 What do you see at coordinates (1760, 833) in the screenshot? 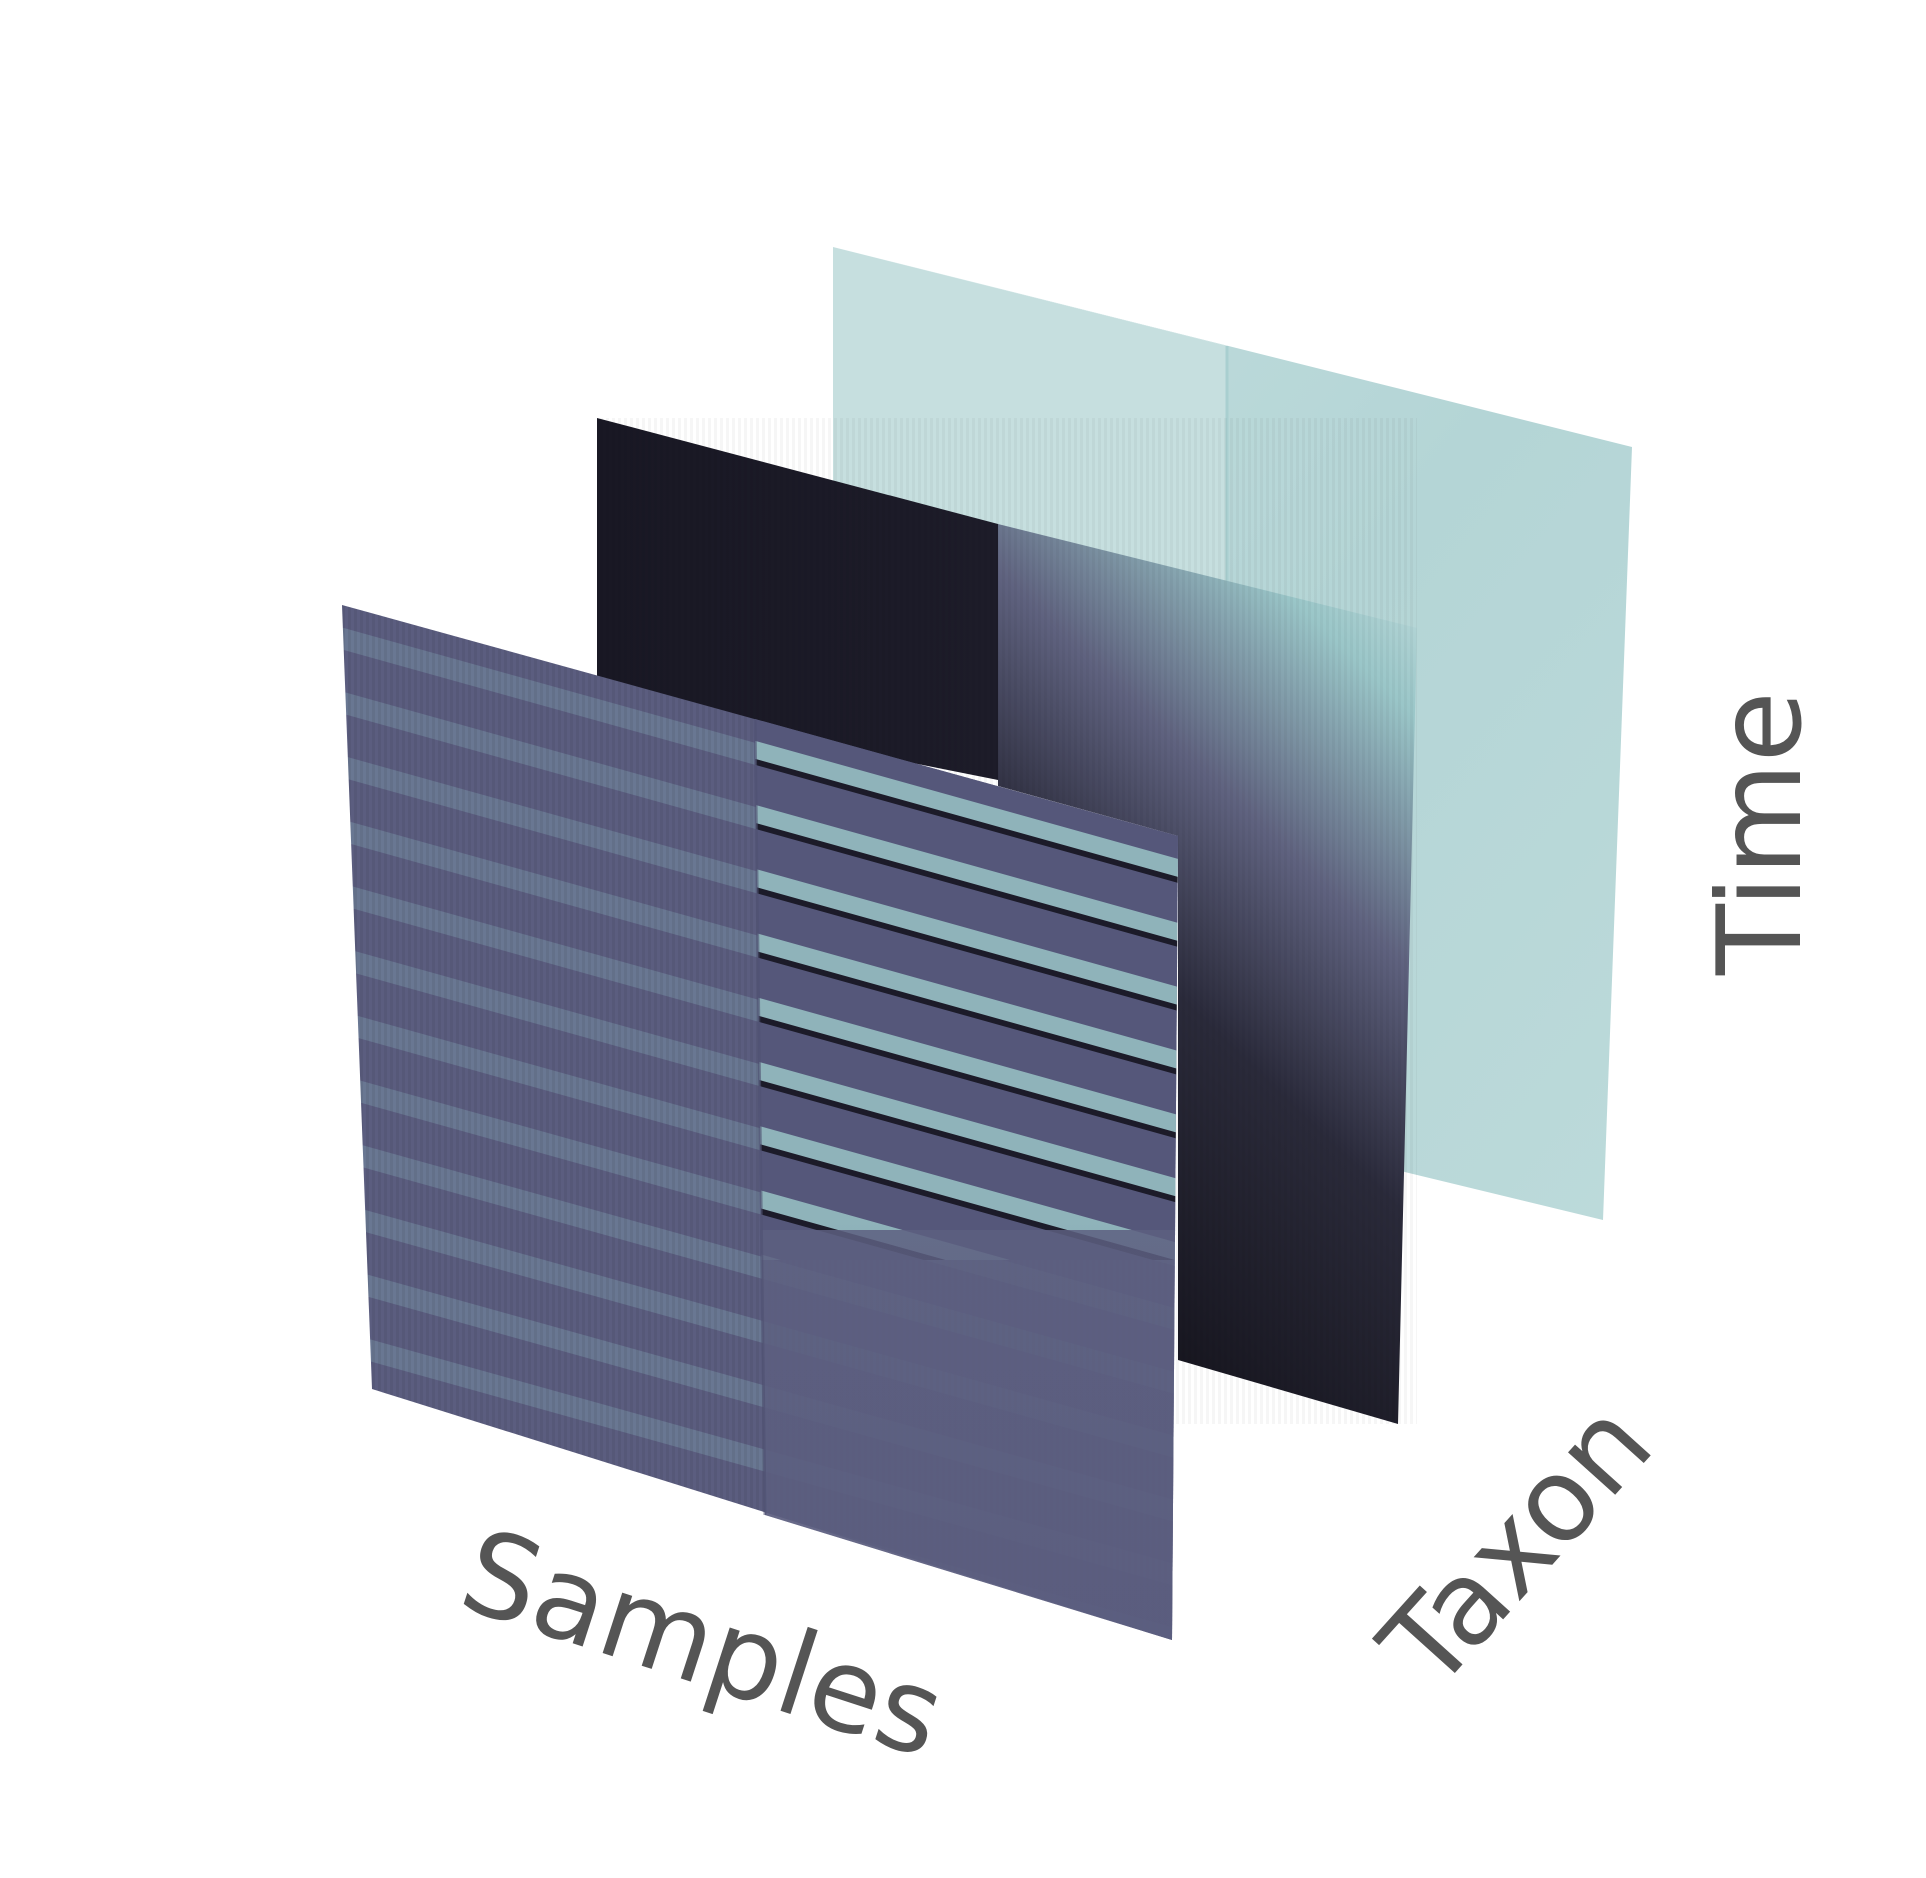
I see `time-axis-label: Time` at bounding box center [1760, 833].